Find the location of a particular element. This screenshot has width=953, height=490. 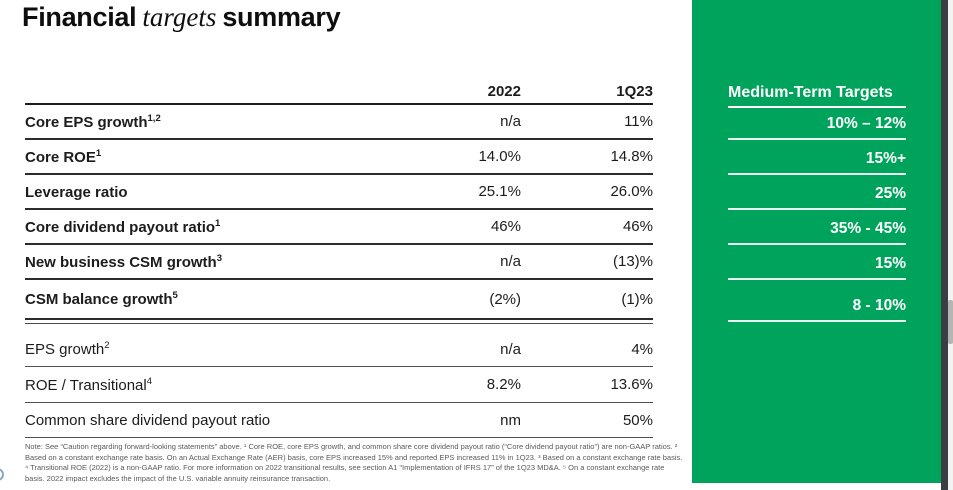

section-gap is located at coordinates (339, 328).